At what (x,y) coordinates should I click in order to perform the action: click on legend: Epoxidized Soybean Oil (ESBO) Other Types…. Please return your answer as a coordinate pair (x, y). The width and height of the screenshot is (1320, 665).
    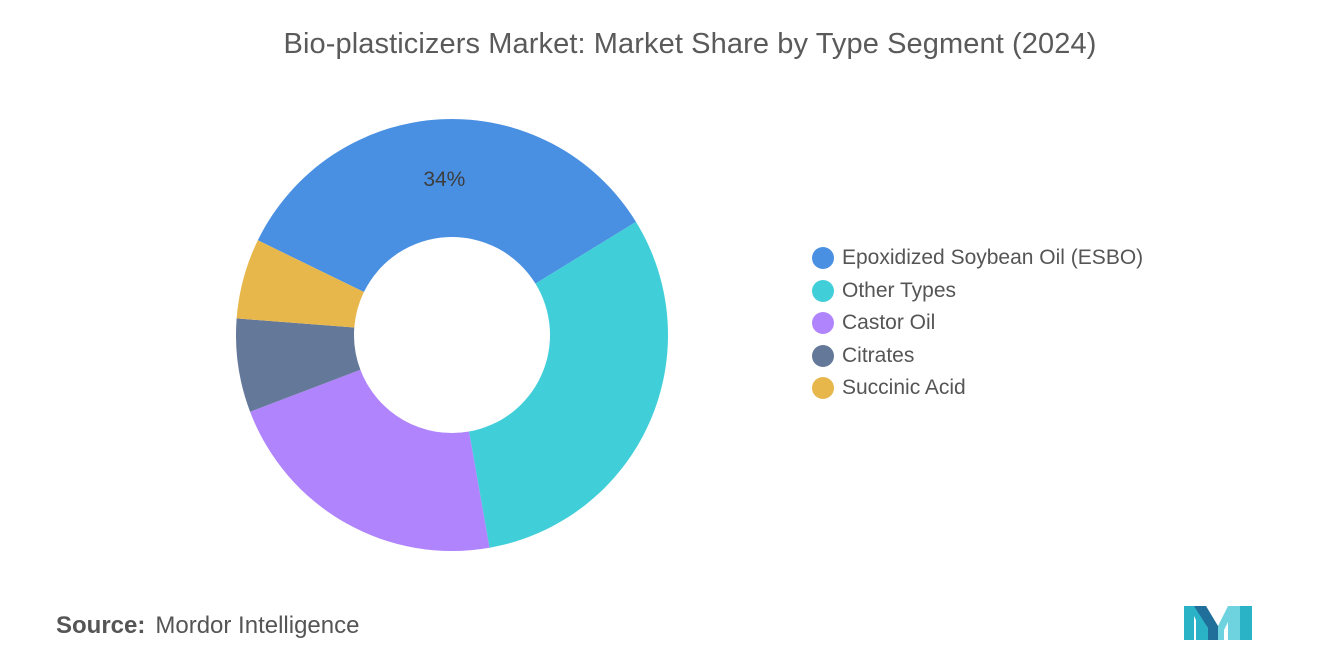
    Looking at the image, I should click on (977, 323).